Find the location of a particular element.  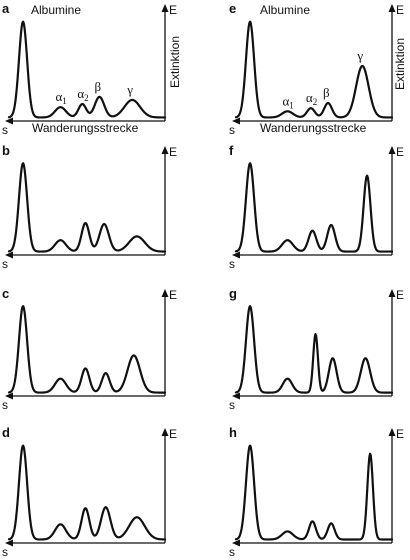

curve-a is located at coordinates (87, 69).